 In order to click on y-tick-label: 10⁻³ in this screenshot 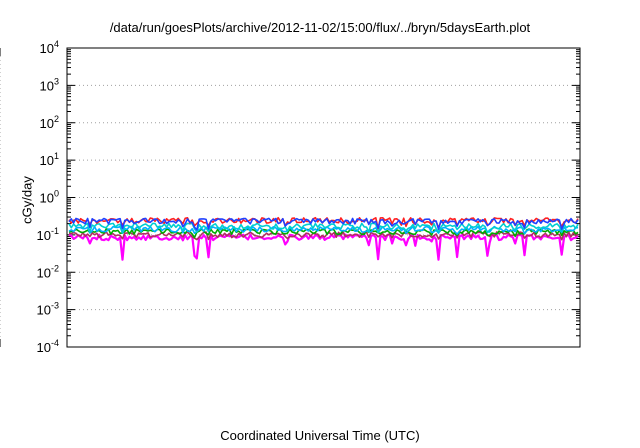, I will do `click(48, 309)`.